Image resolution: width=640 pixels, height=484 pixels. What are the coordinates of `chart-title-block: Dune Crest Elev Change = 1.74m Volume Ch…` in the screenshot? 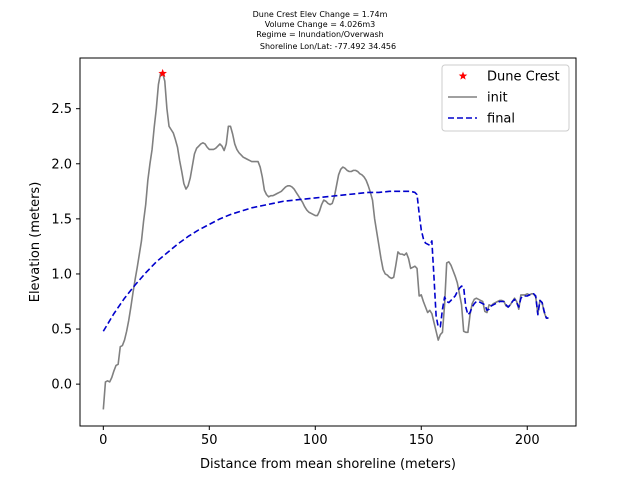 It's located at (324, 30).